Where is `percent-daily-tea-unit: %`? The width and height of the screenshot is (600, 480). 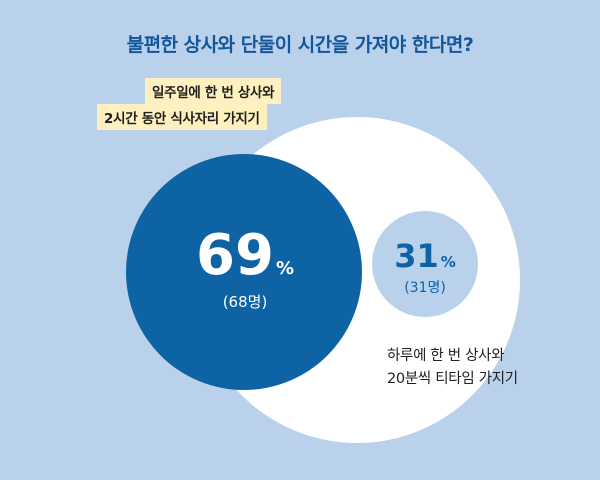 percent-daily-tea-unit: % is located at coordinates (448, 262).